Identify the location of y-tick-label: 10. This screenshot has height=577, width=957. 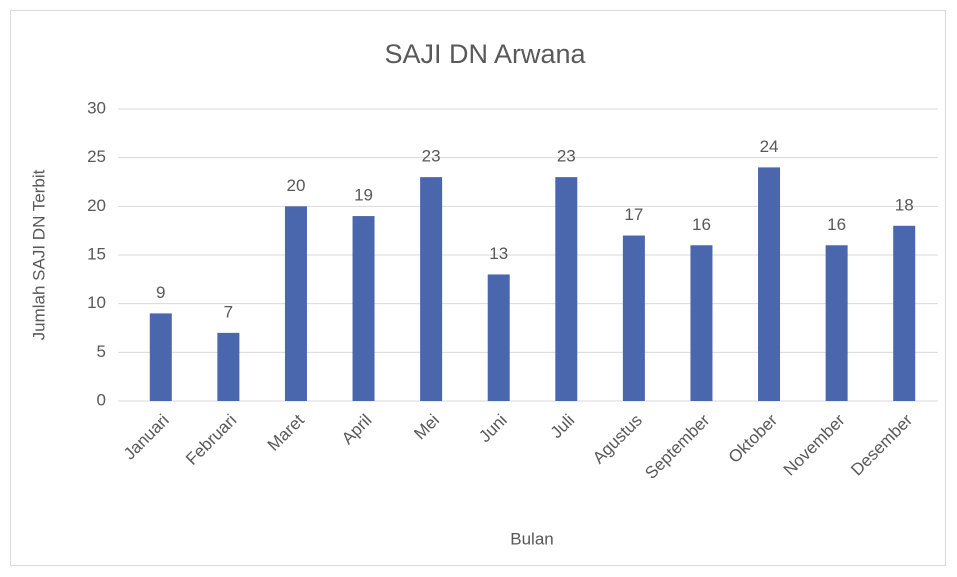
(96, 302).